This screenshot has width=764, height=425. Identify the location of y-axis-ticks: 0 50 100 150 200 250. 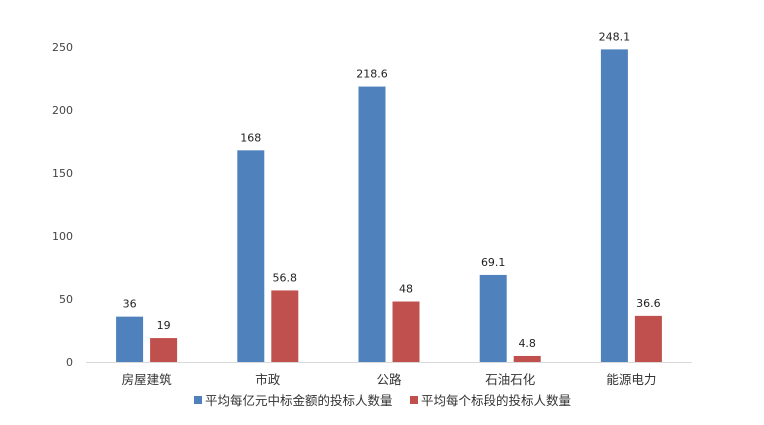
(62, 205).